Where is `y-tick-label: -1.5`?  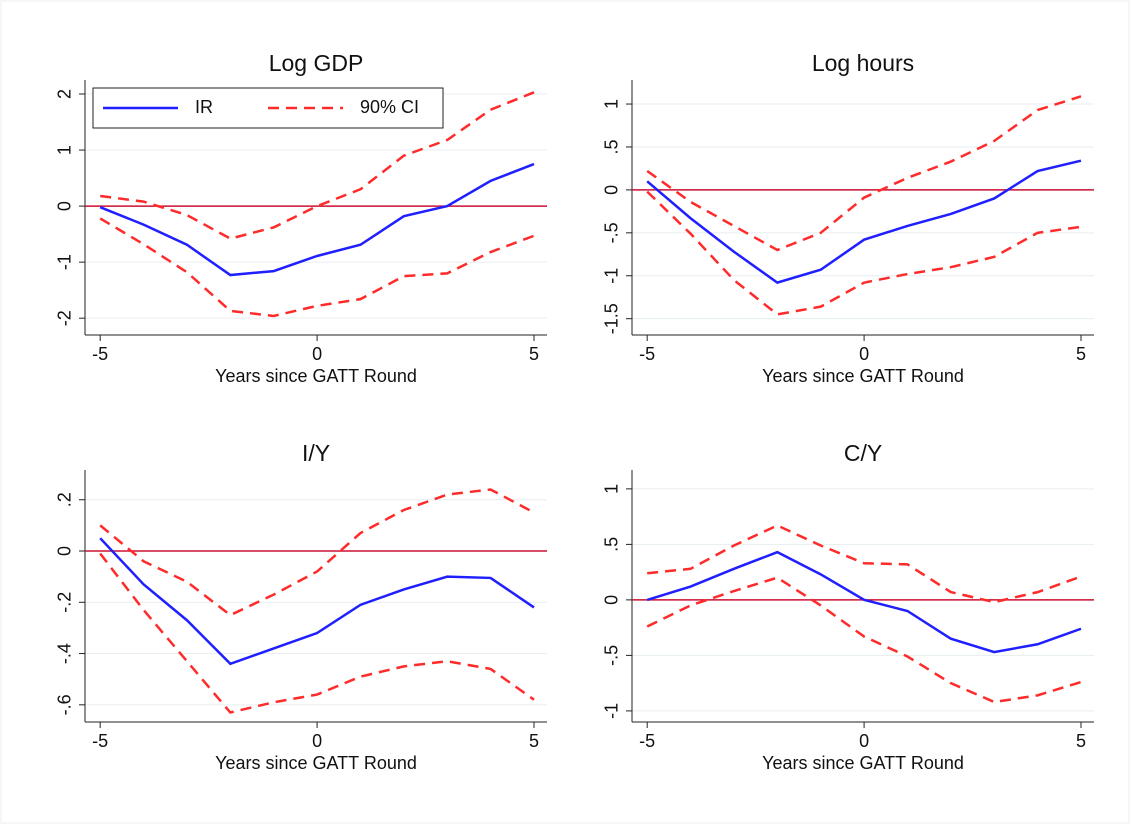
y-tick-label: -1.5 is located at coordinates (612, 318).